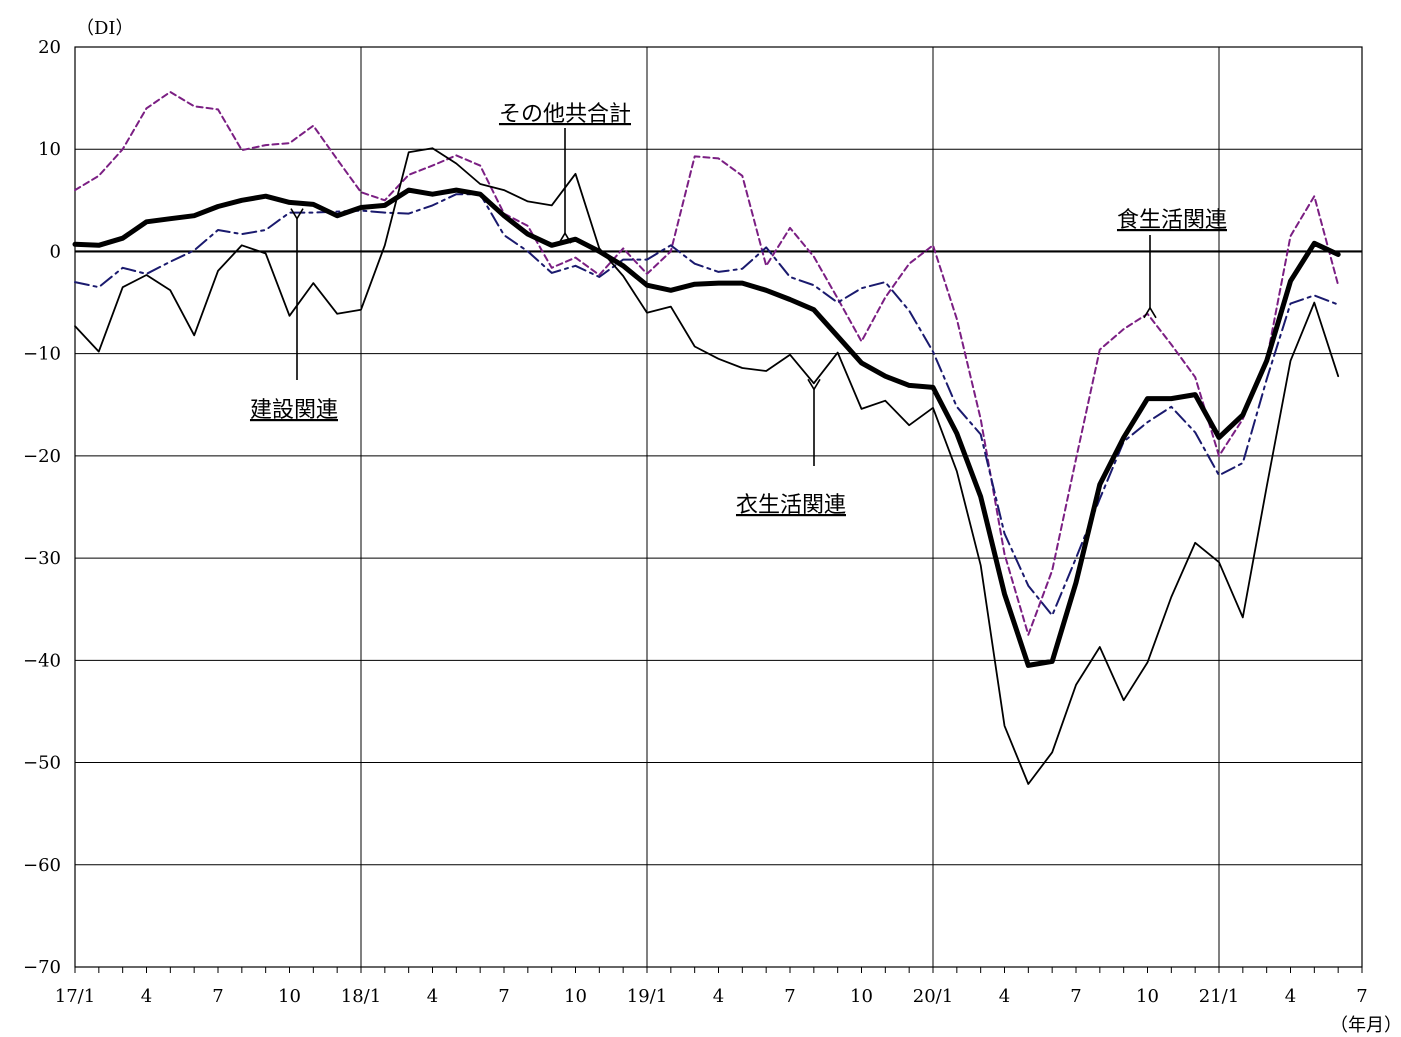 This screenshot has height=1037, width=1401. Describe the element at coordinates (933, 996) in the screenshot. I see `x-tick-label: 20/1` at that location.